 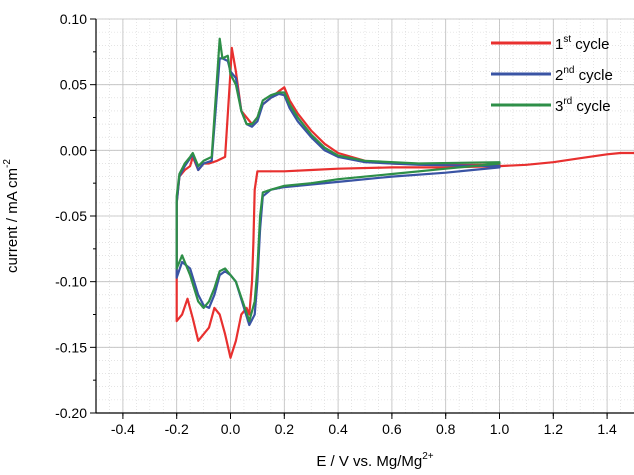 What do you see at coordinates (554, 429) in the screenshot?
I see `x-tick-label: 1.2` at bounding box center [554, 429].